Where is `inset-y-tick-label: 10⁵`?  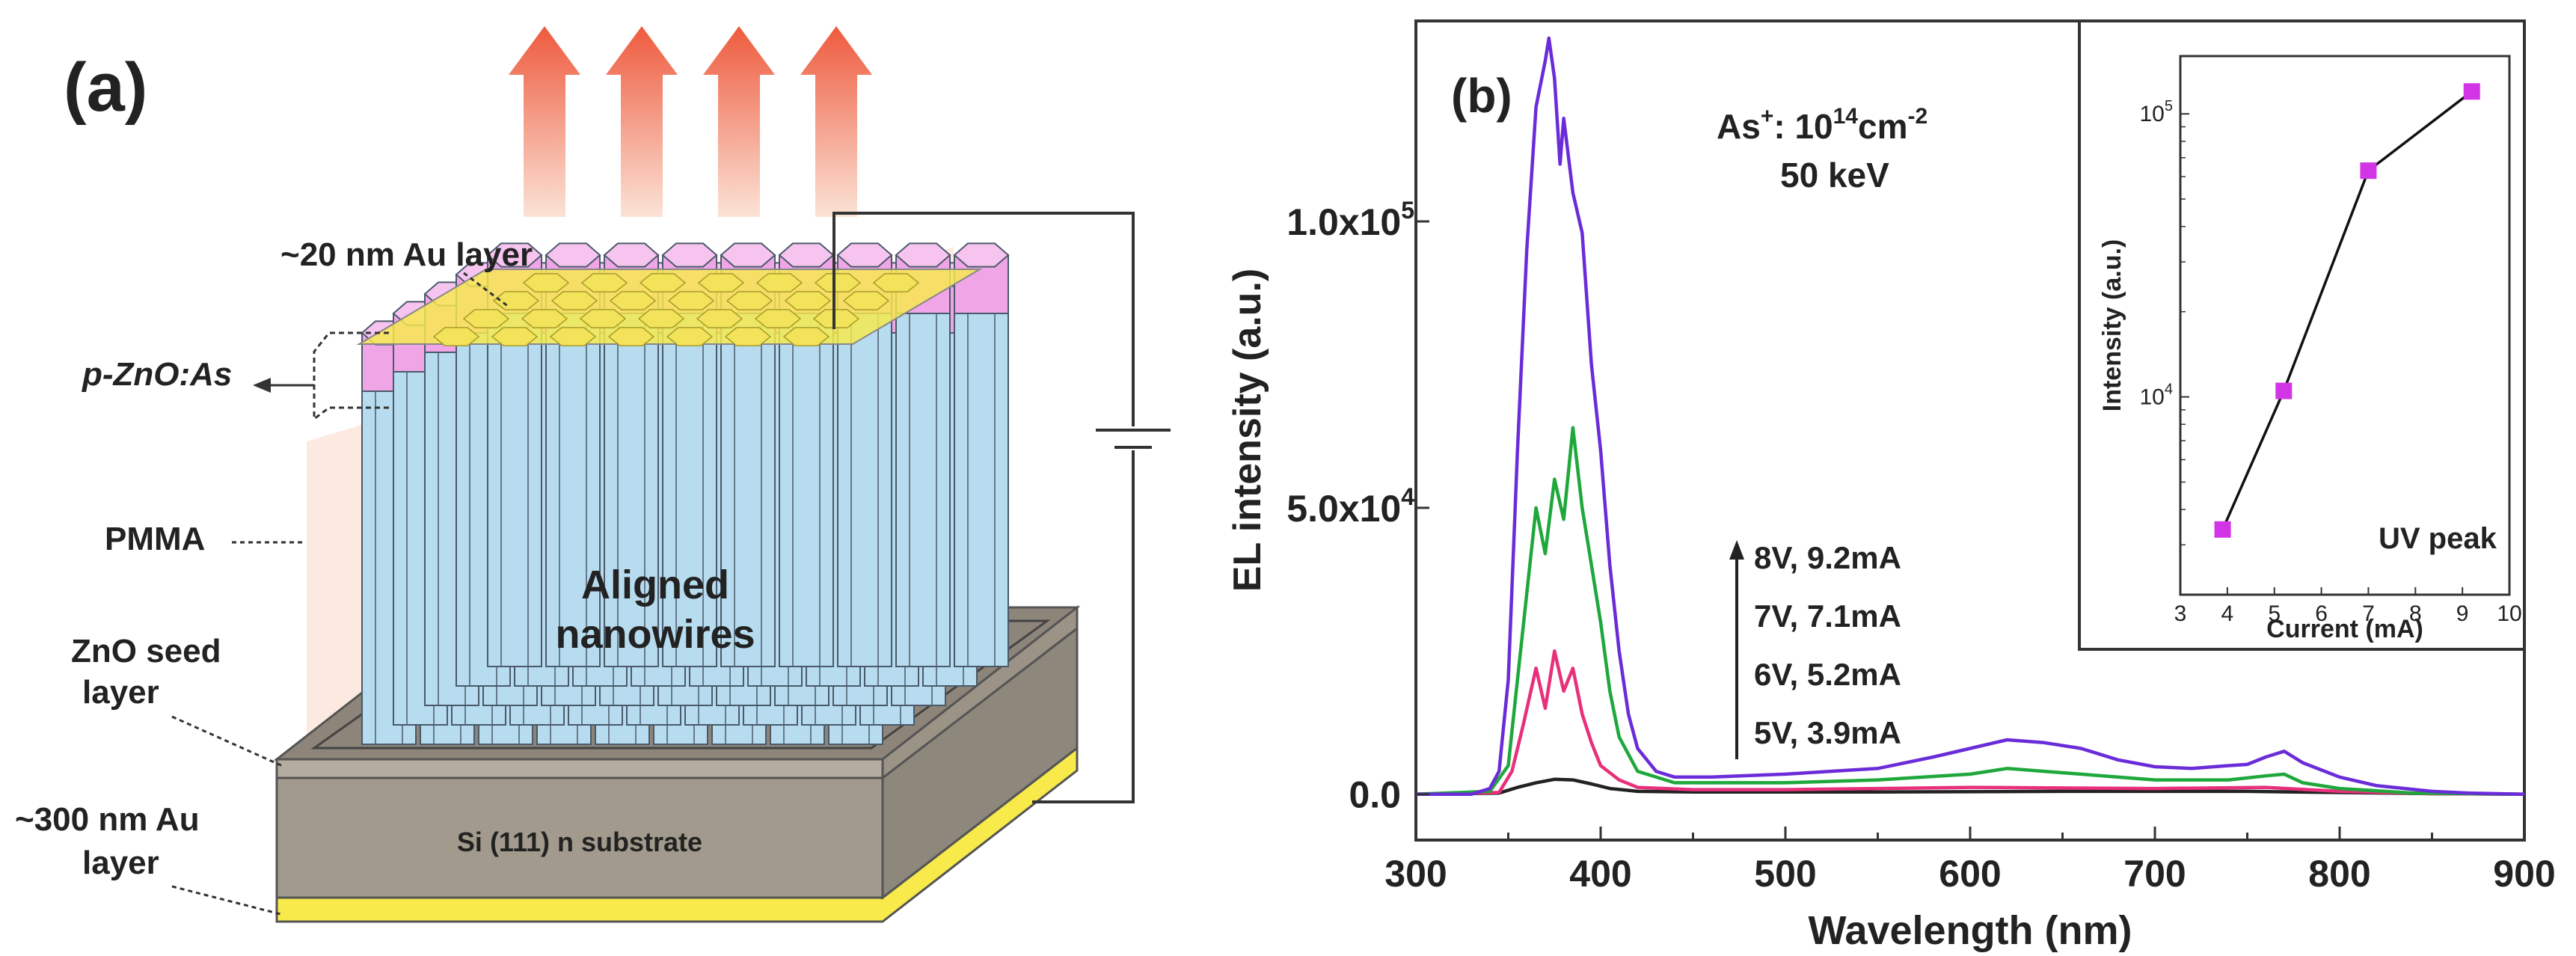 inset-y-tick-label: 10⁵ is located at coordinates (2157, 112).